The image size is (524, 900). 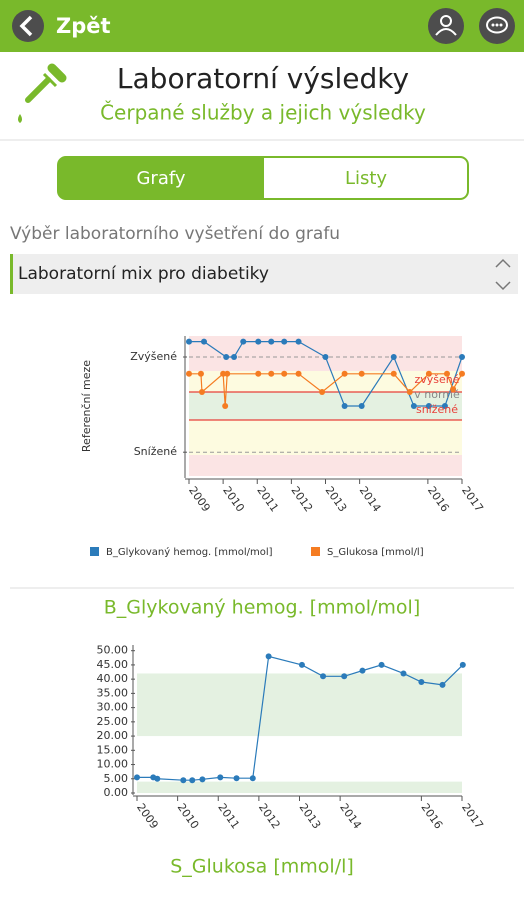 I want to click on y-tick-label: 35.00, so click(x=113, y=692).